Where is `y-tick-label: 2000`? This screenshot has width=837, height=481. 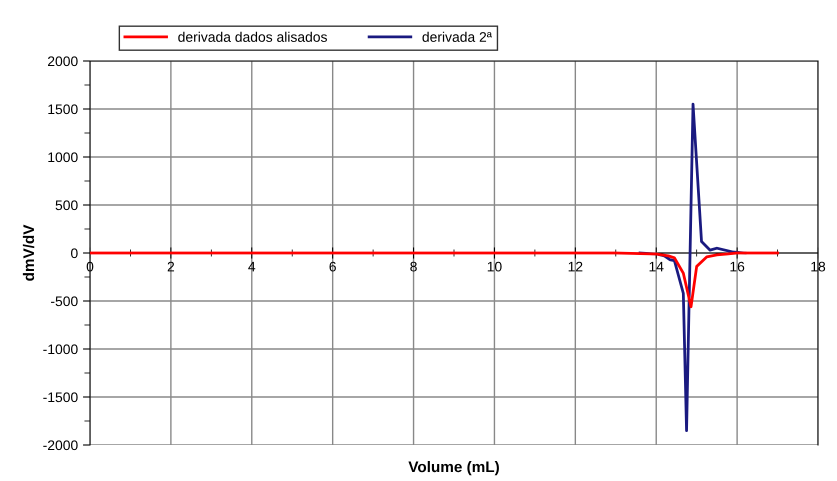 y-tick-label: 2000 is located at coordinates (63, 61).